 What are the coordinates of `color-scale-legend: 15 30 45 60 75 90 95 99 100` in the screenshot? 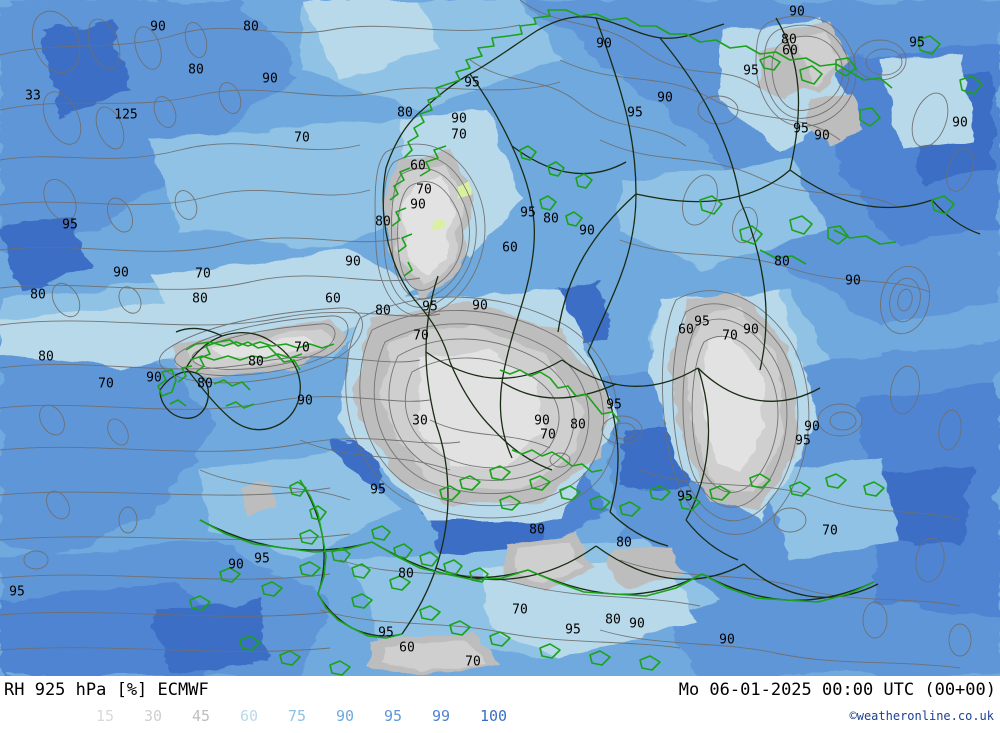 It's located at (312, 716).